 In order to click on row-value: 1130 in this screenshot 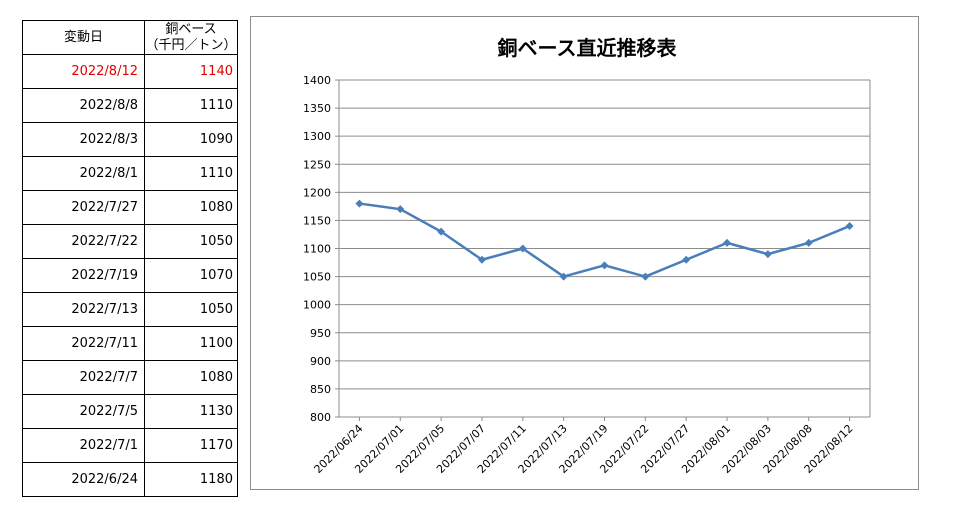, I will do `click(191, 411)`.